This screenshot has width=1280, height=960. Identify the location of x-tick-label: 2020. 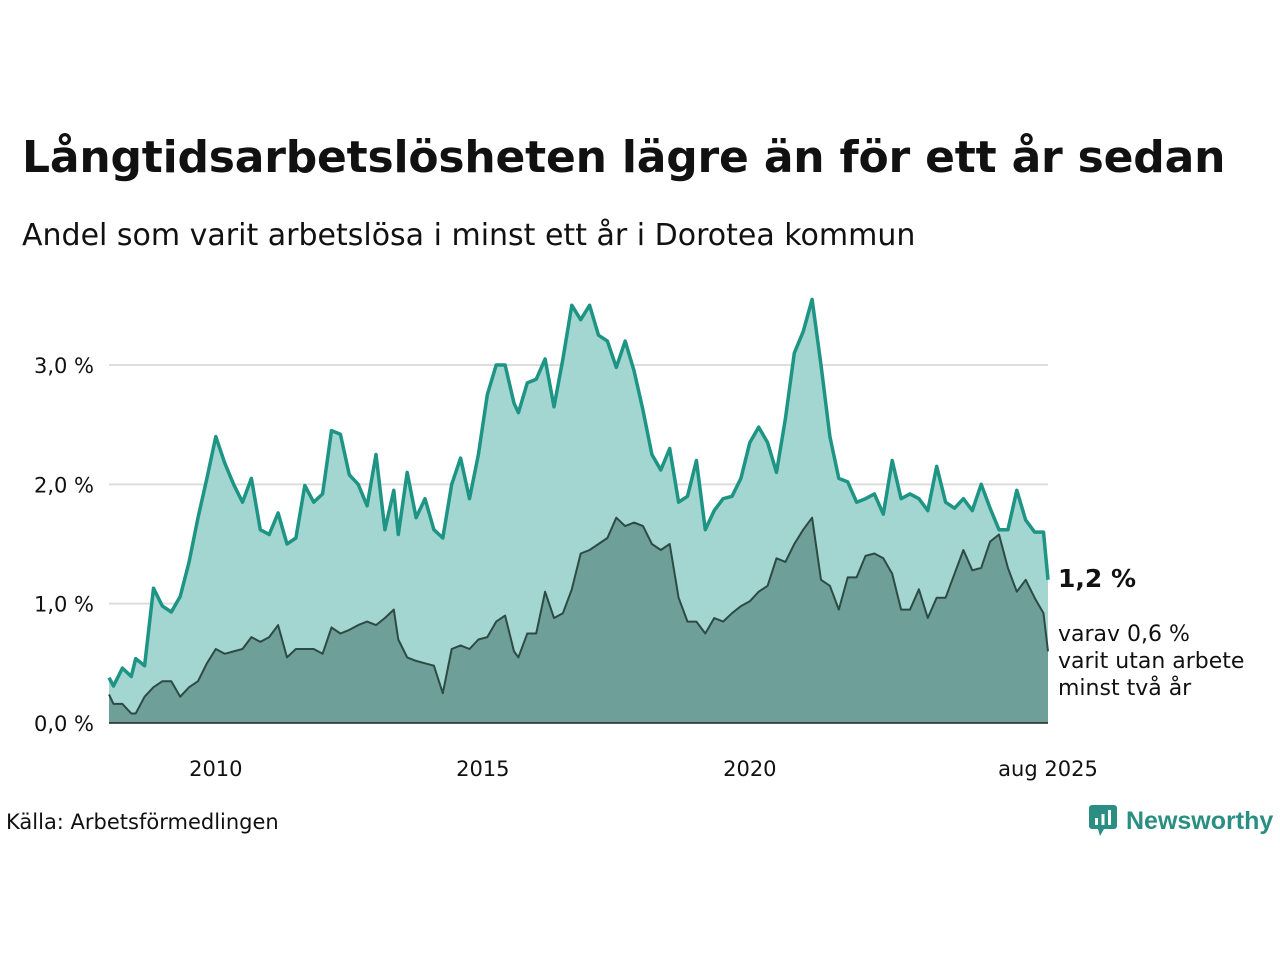
(749, 769).